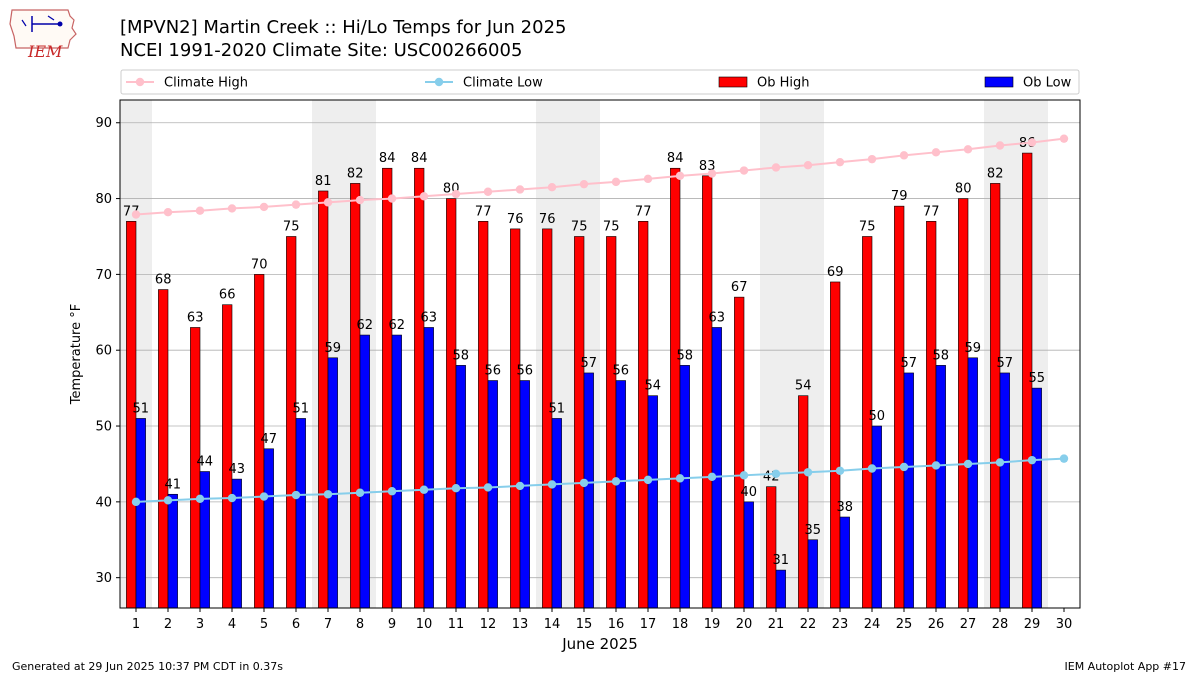 The image size is (1200, 675). Describe the element at coordinates (232, 624) in the screenshot. I see `x-tick-label: 4` at that location.